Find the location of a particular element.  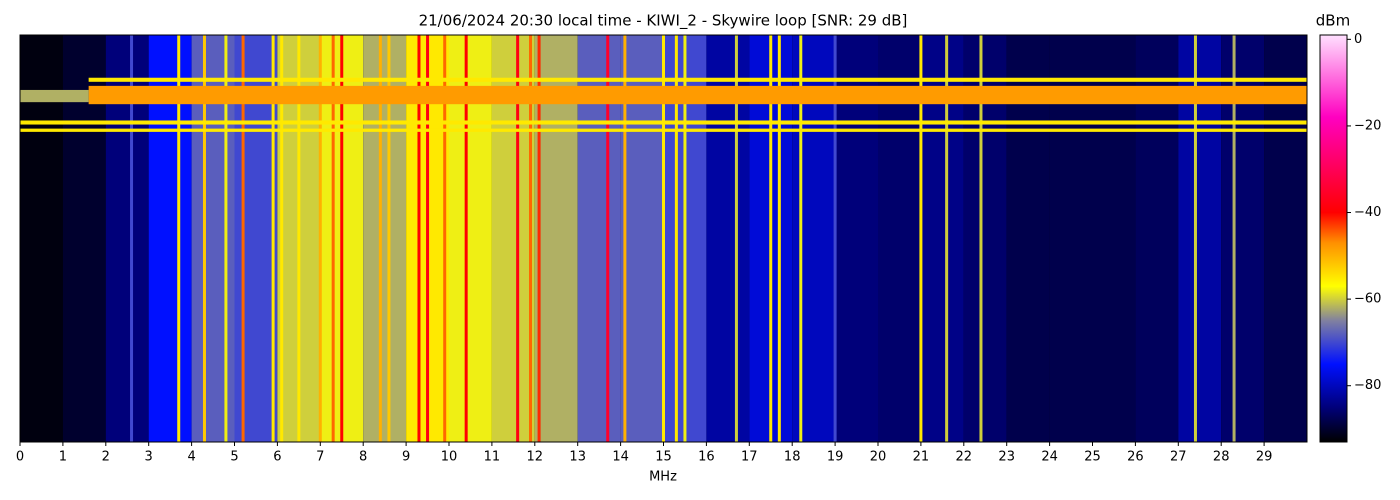

x-tick-label: 0 is located at coordinates (20, 457).